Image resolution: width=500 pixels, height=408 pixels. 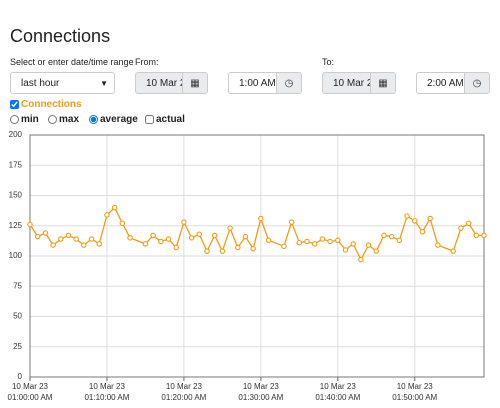 What do you see at coordinates (20, 376) in the screenshot?
I see `y-tick-label: 0` at bounding box center [20, 376].